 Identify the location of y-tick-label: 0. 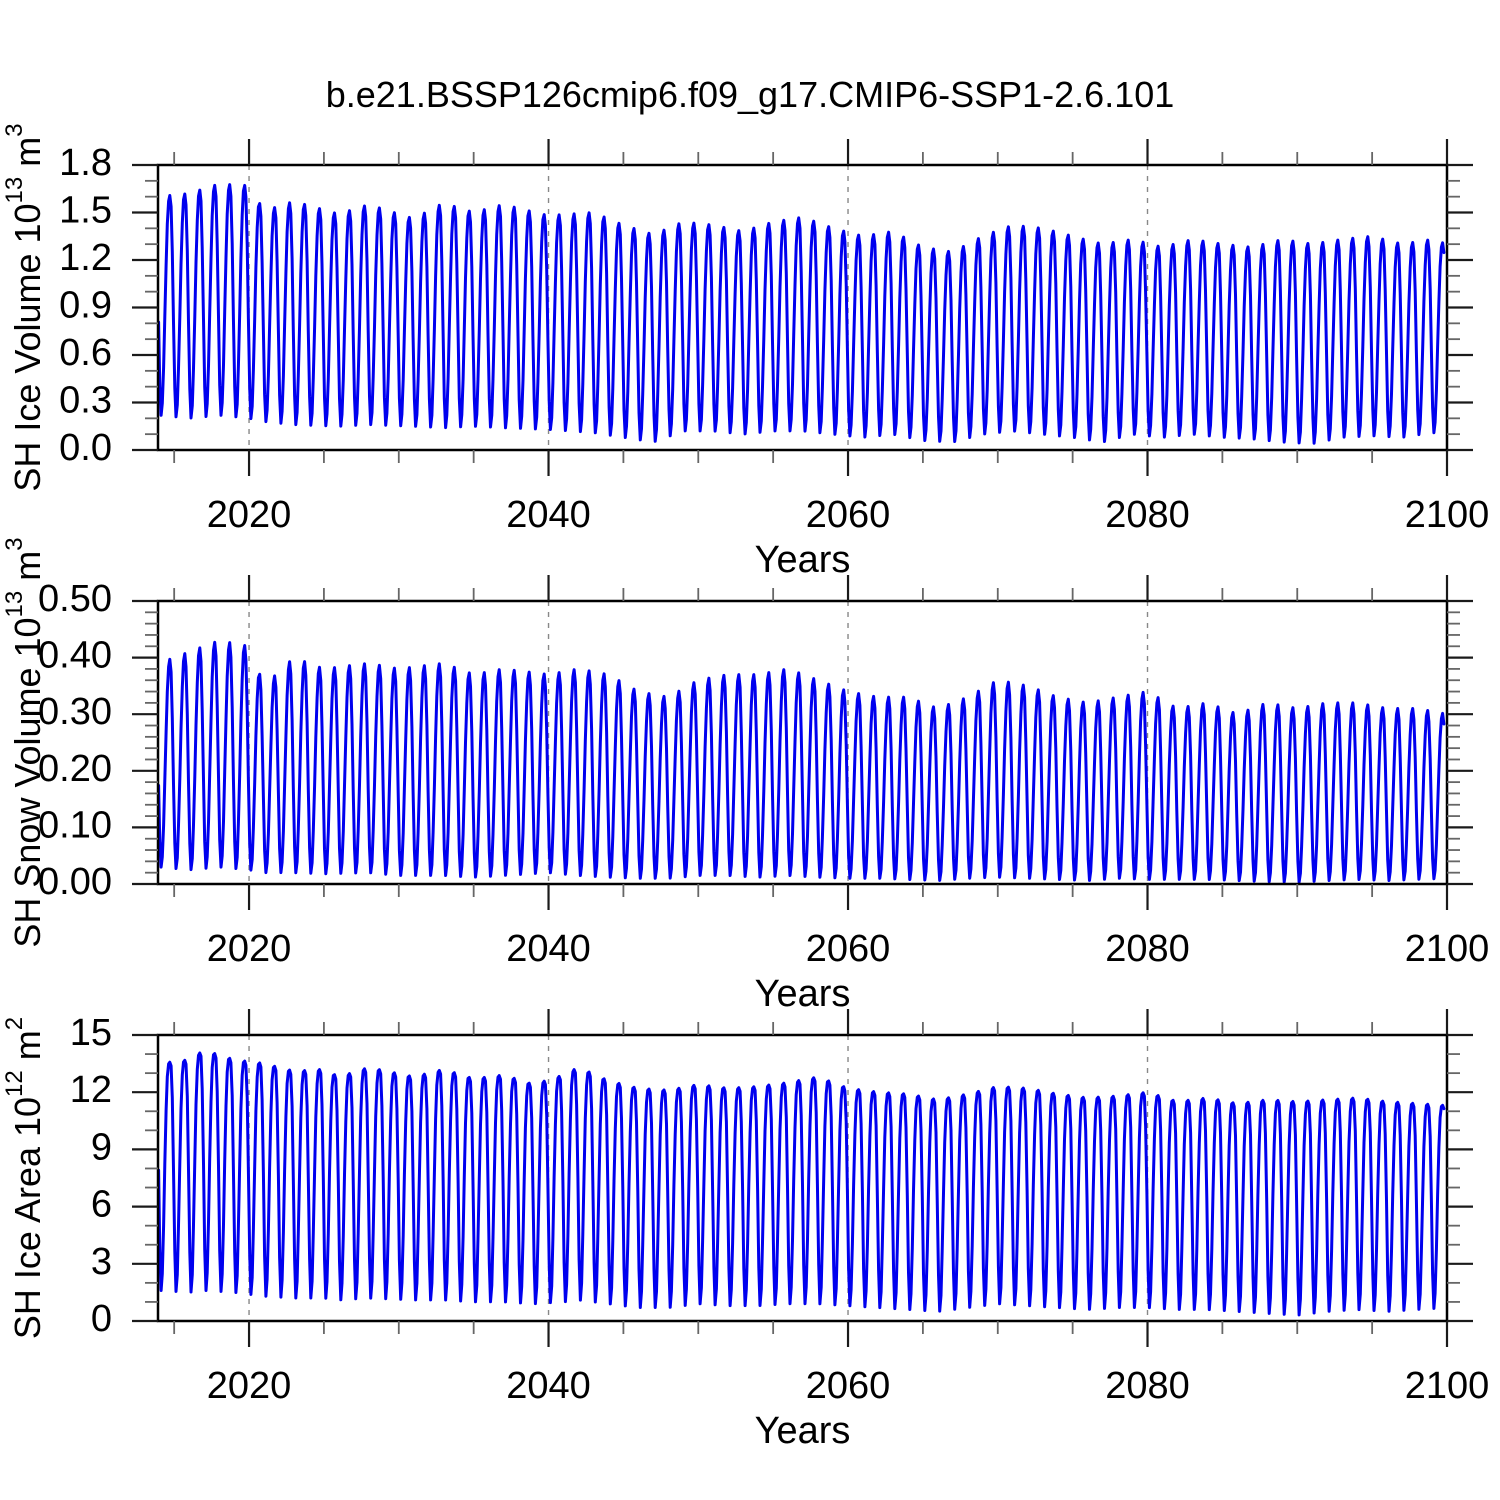
(101, 1319).